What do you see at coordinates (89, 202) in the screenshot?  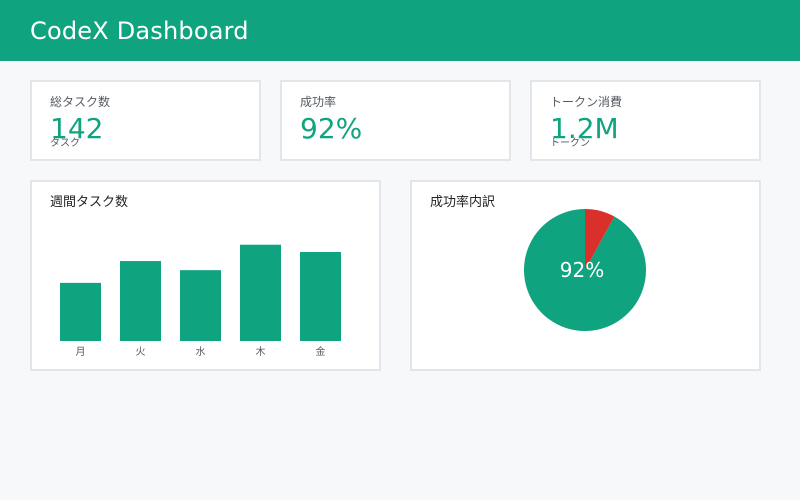 I see `bar-chart-title: 週間タスク数` at bounding box center [89, 202].